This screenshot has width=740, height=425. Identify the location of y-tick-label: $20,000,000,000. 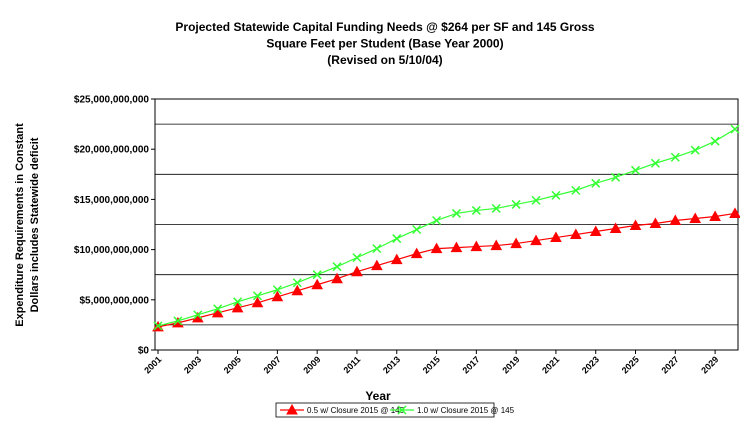
(112, 150).